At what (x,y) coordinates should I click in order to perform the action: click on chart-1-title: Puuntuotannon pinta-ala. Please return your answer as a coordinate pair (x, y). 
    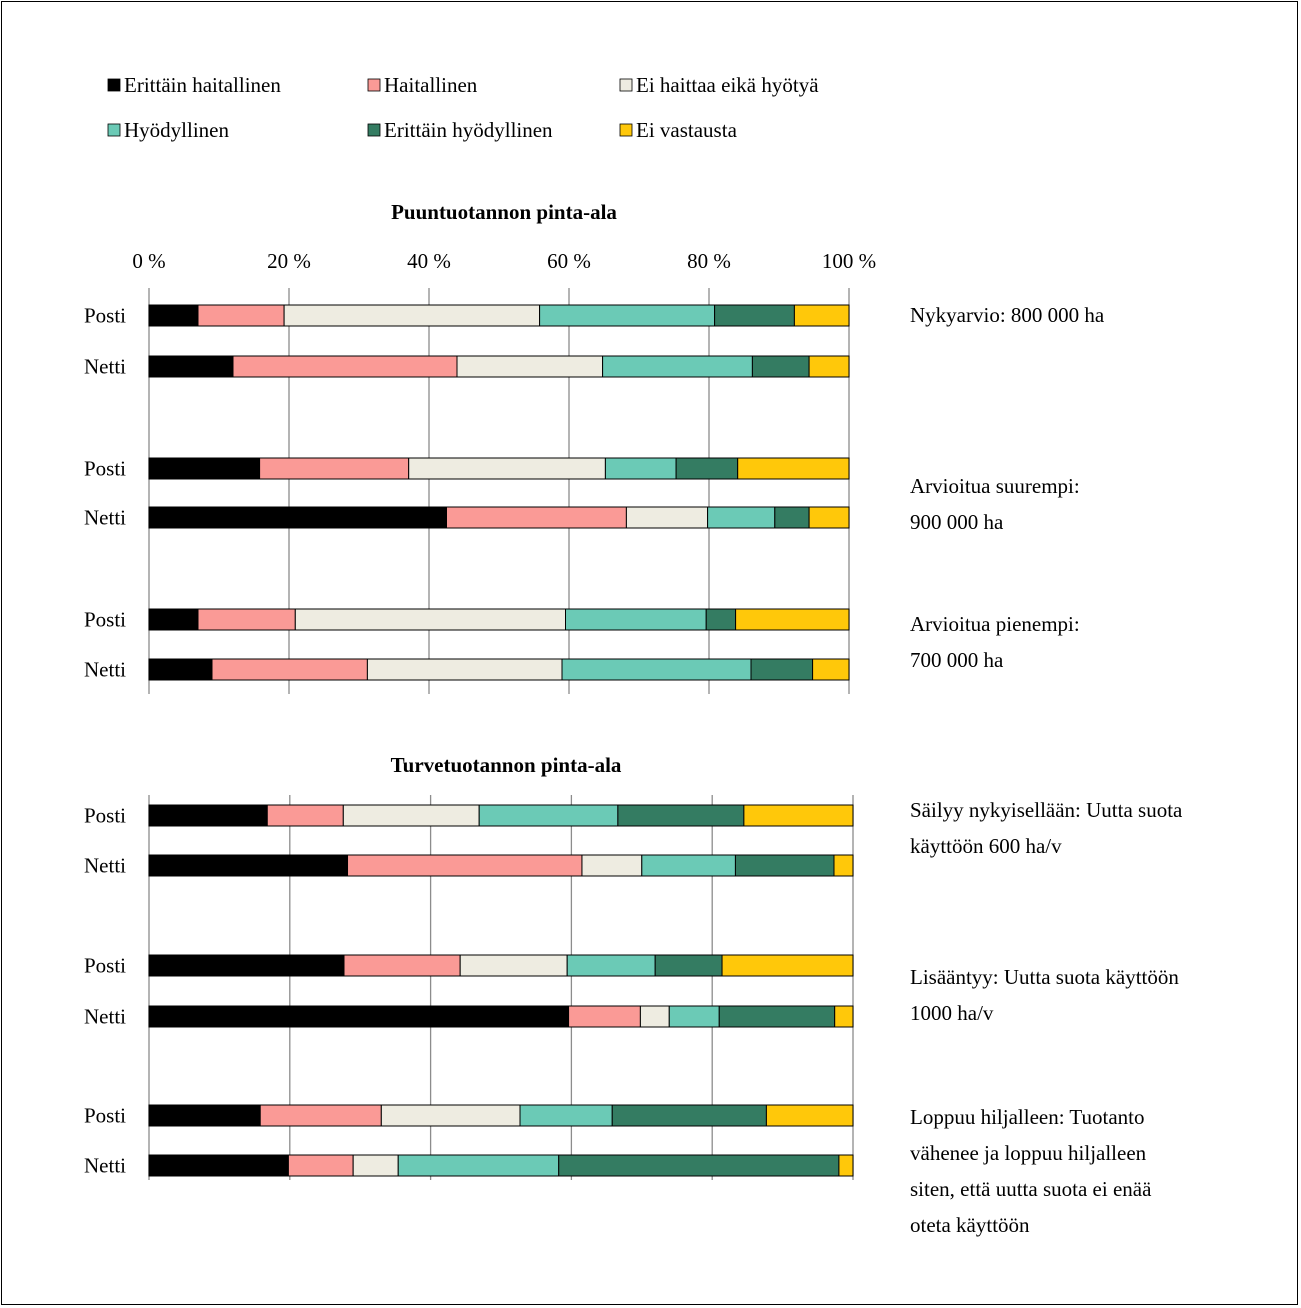
    Looking at the image, I should click on (504, 212).